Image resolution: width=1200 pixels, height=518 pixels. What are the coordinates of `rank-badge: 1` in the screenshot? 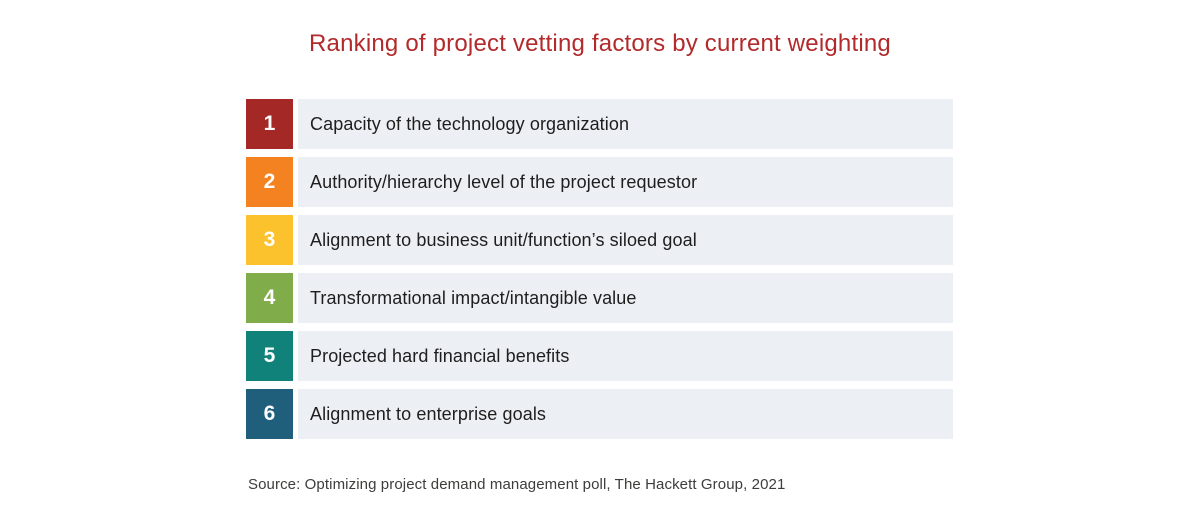 It's located at (269, 124).